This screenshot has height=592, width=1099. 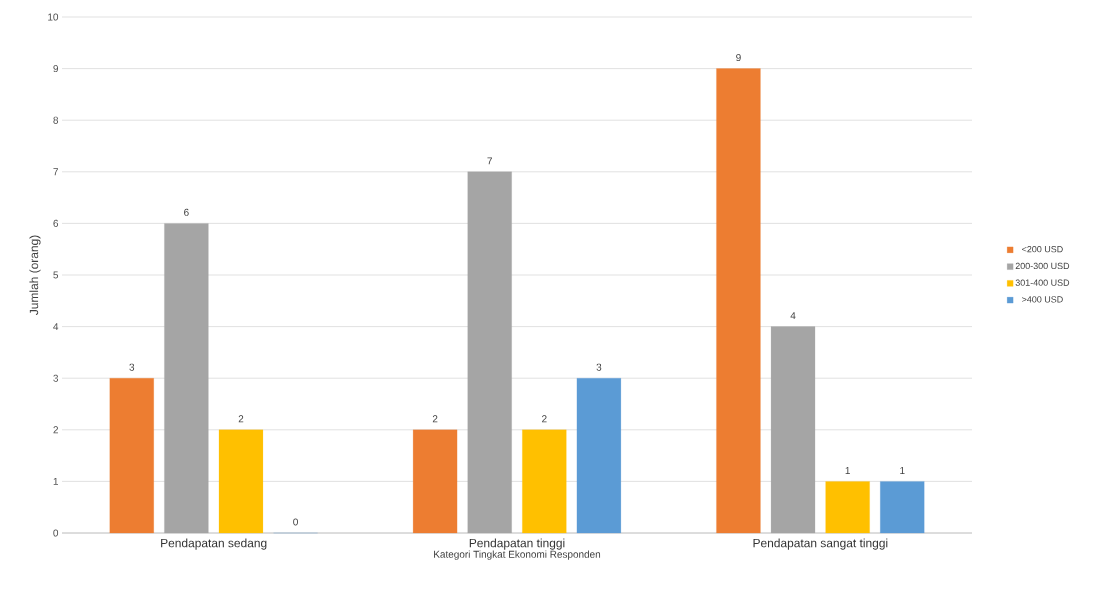 What do you see at coordinates (1042, 266) in the screenshot?
I see `legend-label: 200-300 USD` at bounding box center [1042, 266].